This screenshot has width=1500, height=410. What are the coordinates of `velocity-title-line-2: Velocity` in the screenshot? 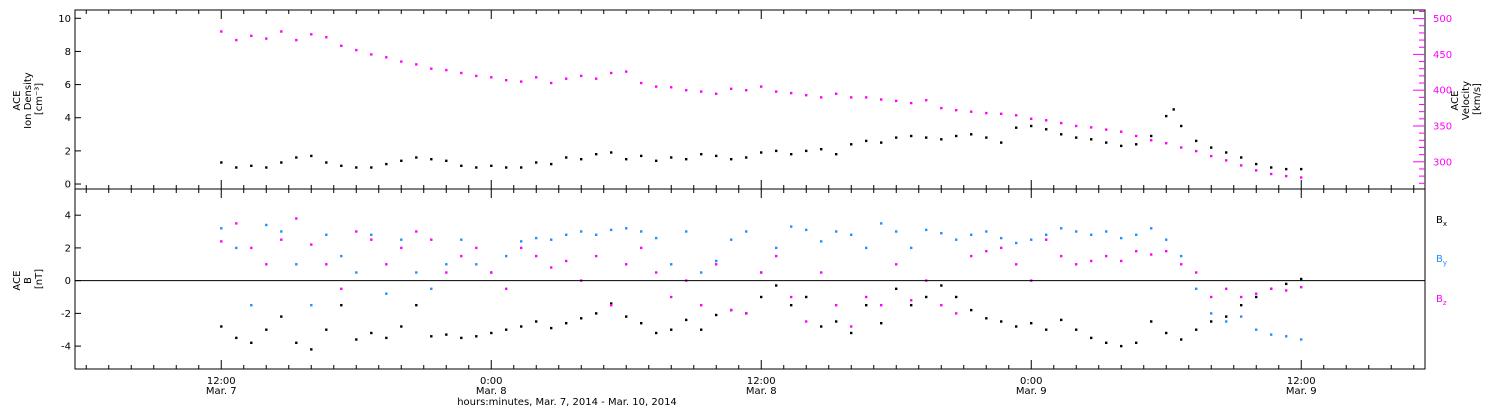 It's located at (1466, 100).